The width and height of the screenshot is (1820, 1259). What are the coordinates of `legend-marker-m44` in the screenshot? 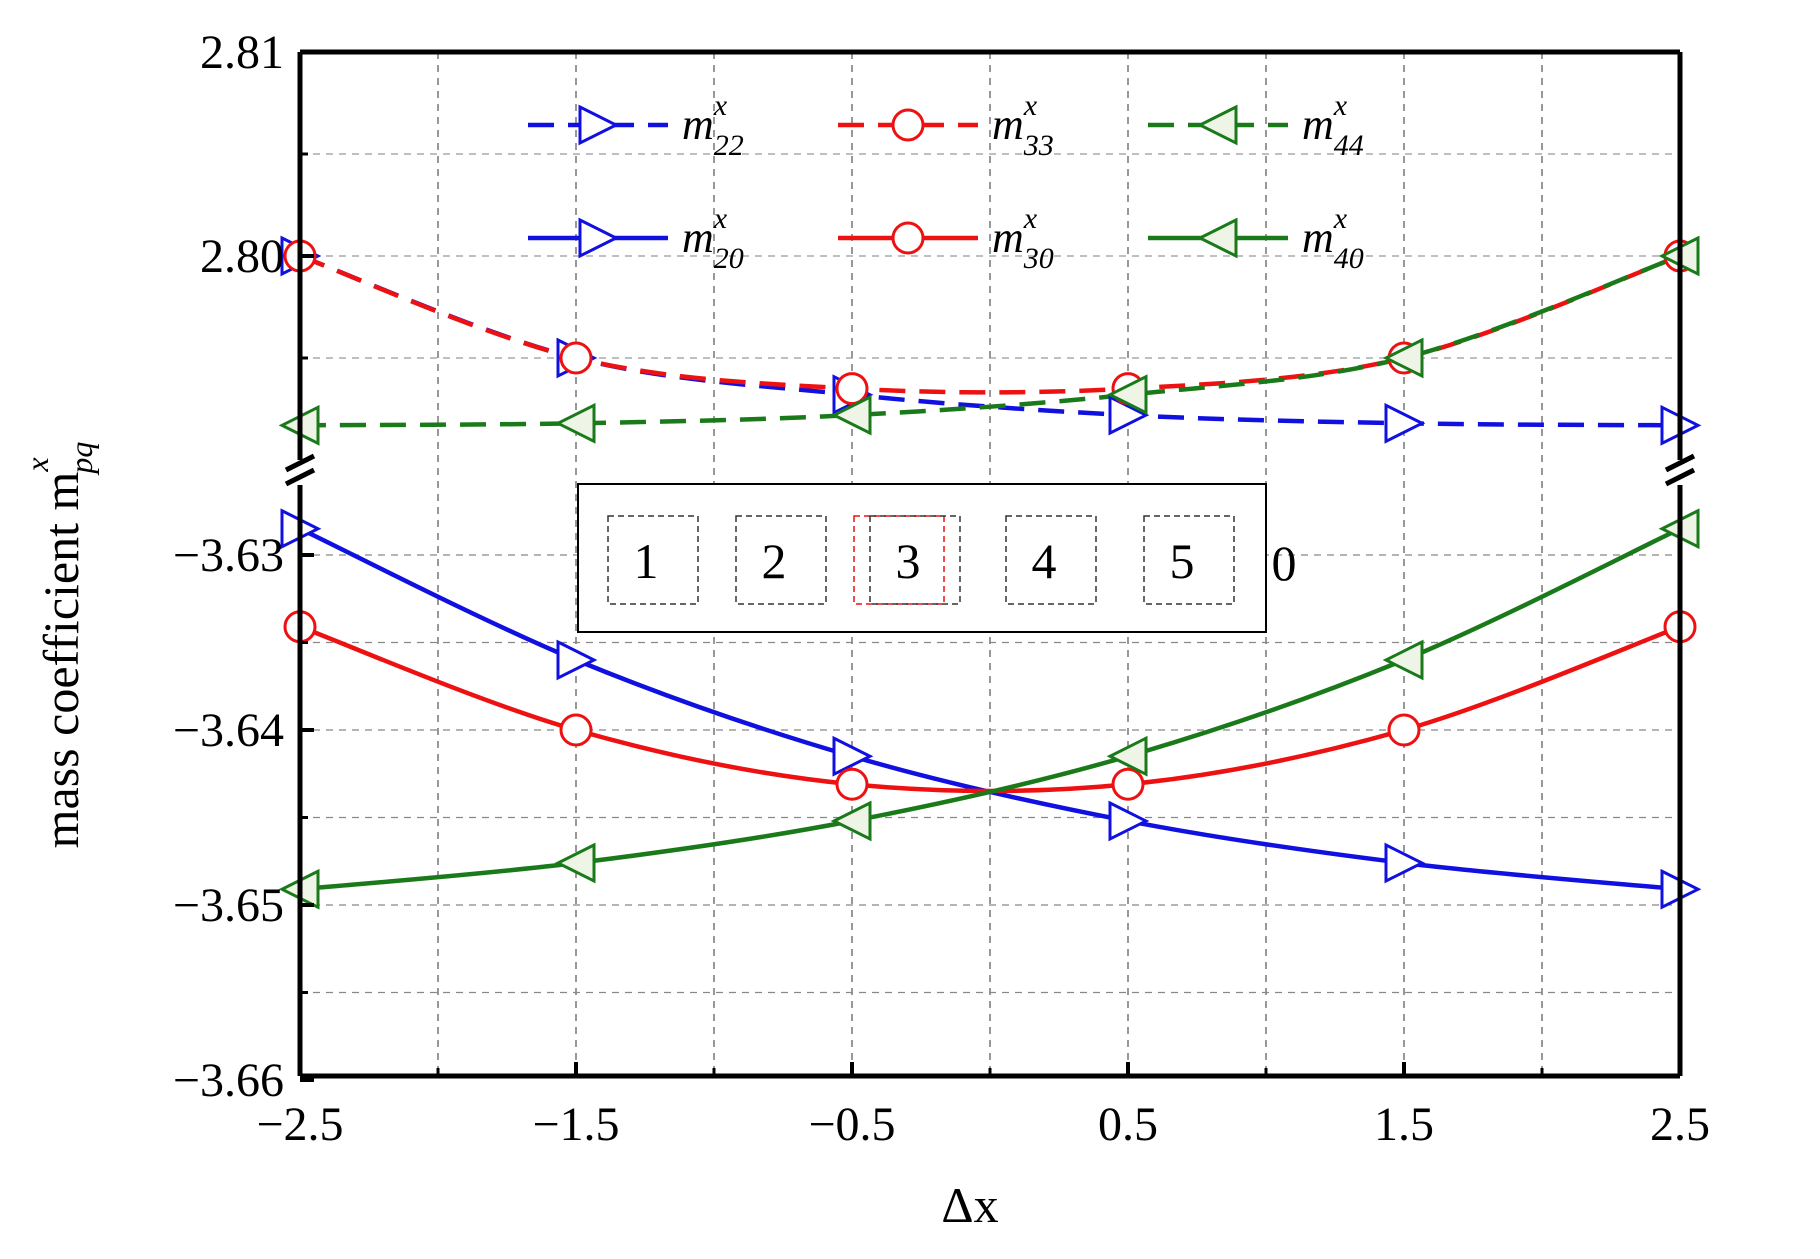 It's located at (1217, 125).